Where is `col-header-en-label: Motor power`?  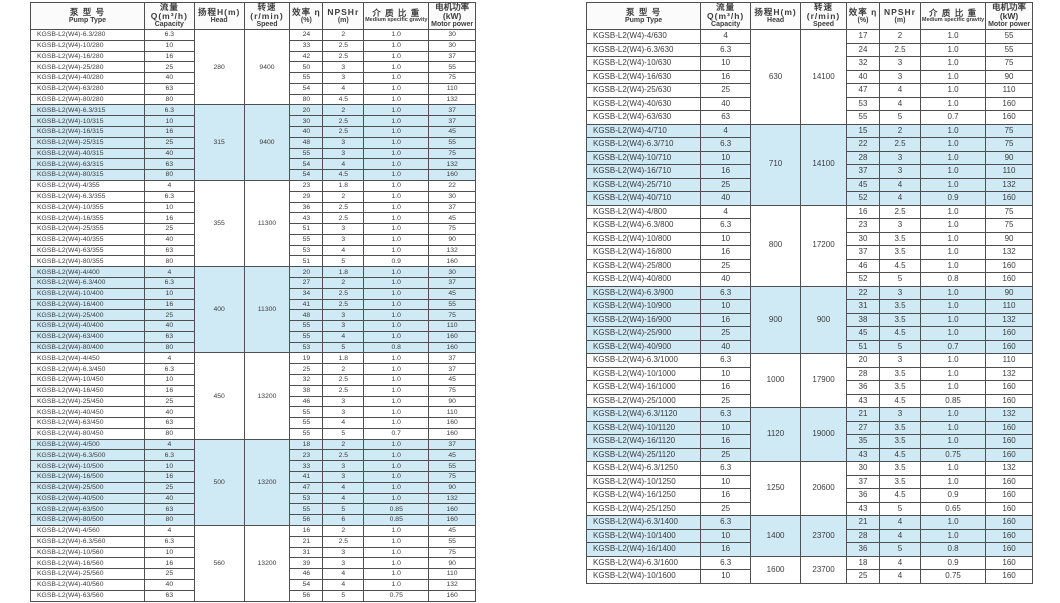 col-header-en-label: Motor power is located at coordinates (452, 25).